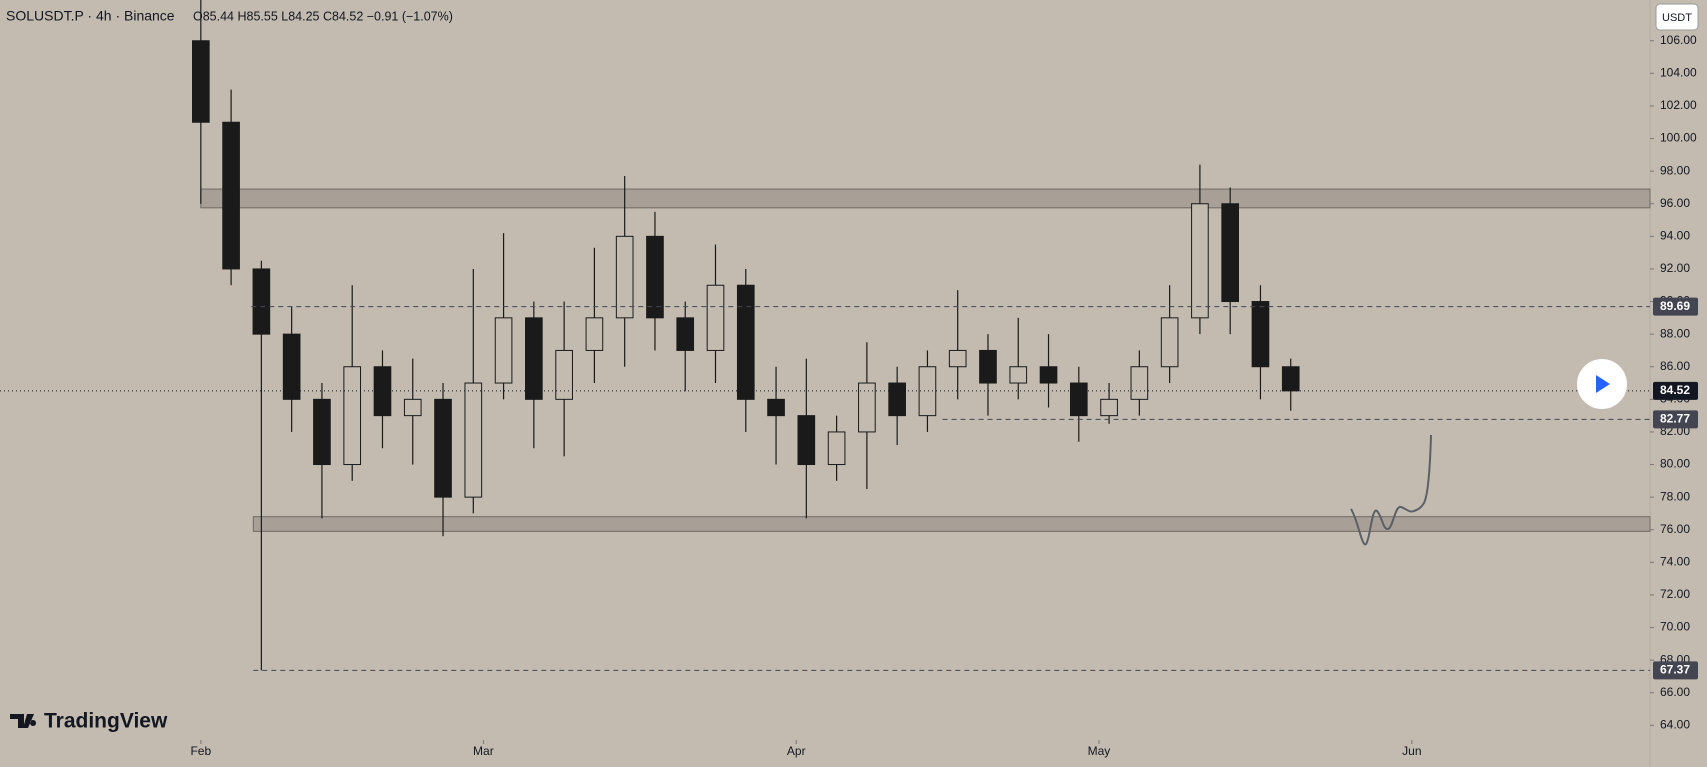 The width and height of the screenshot is (1707, 767). I want to click on y-tick-label: 78.00, so click(1675, 496).